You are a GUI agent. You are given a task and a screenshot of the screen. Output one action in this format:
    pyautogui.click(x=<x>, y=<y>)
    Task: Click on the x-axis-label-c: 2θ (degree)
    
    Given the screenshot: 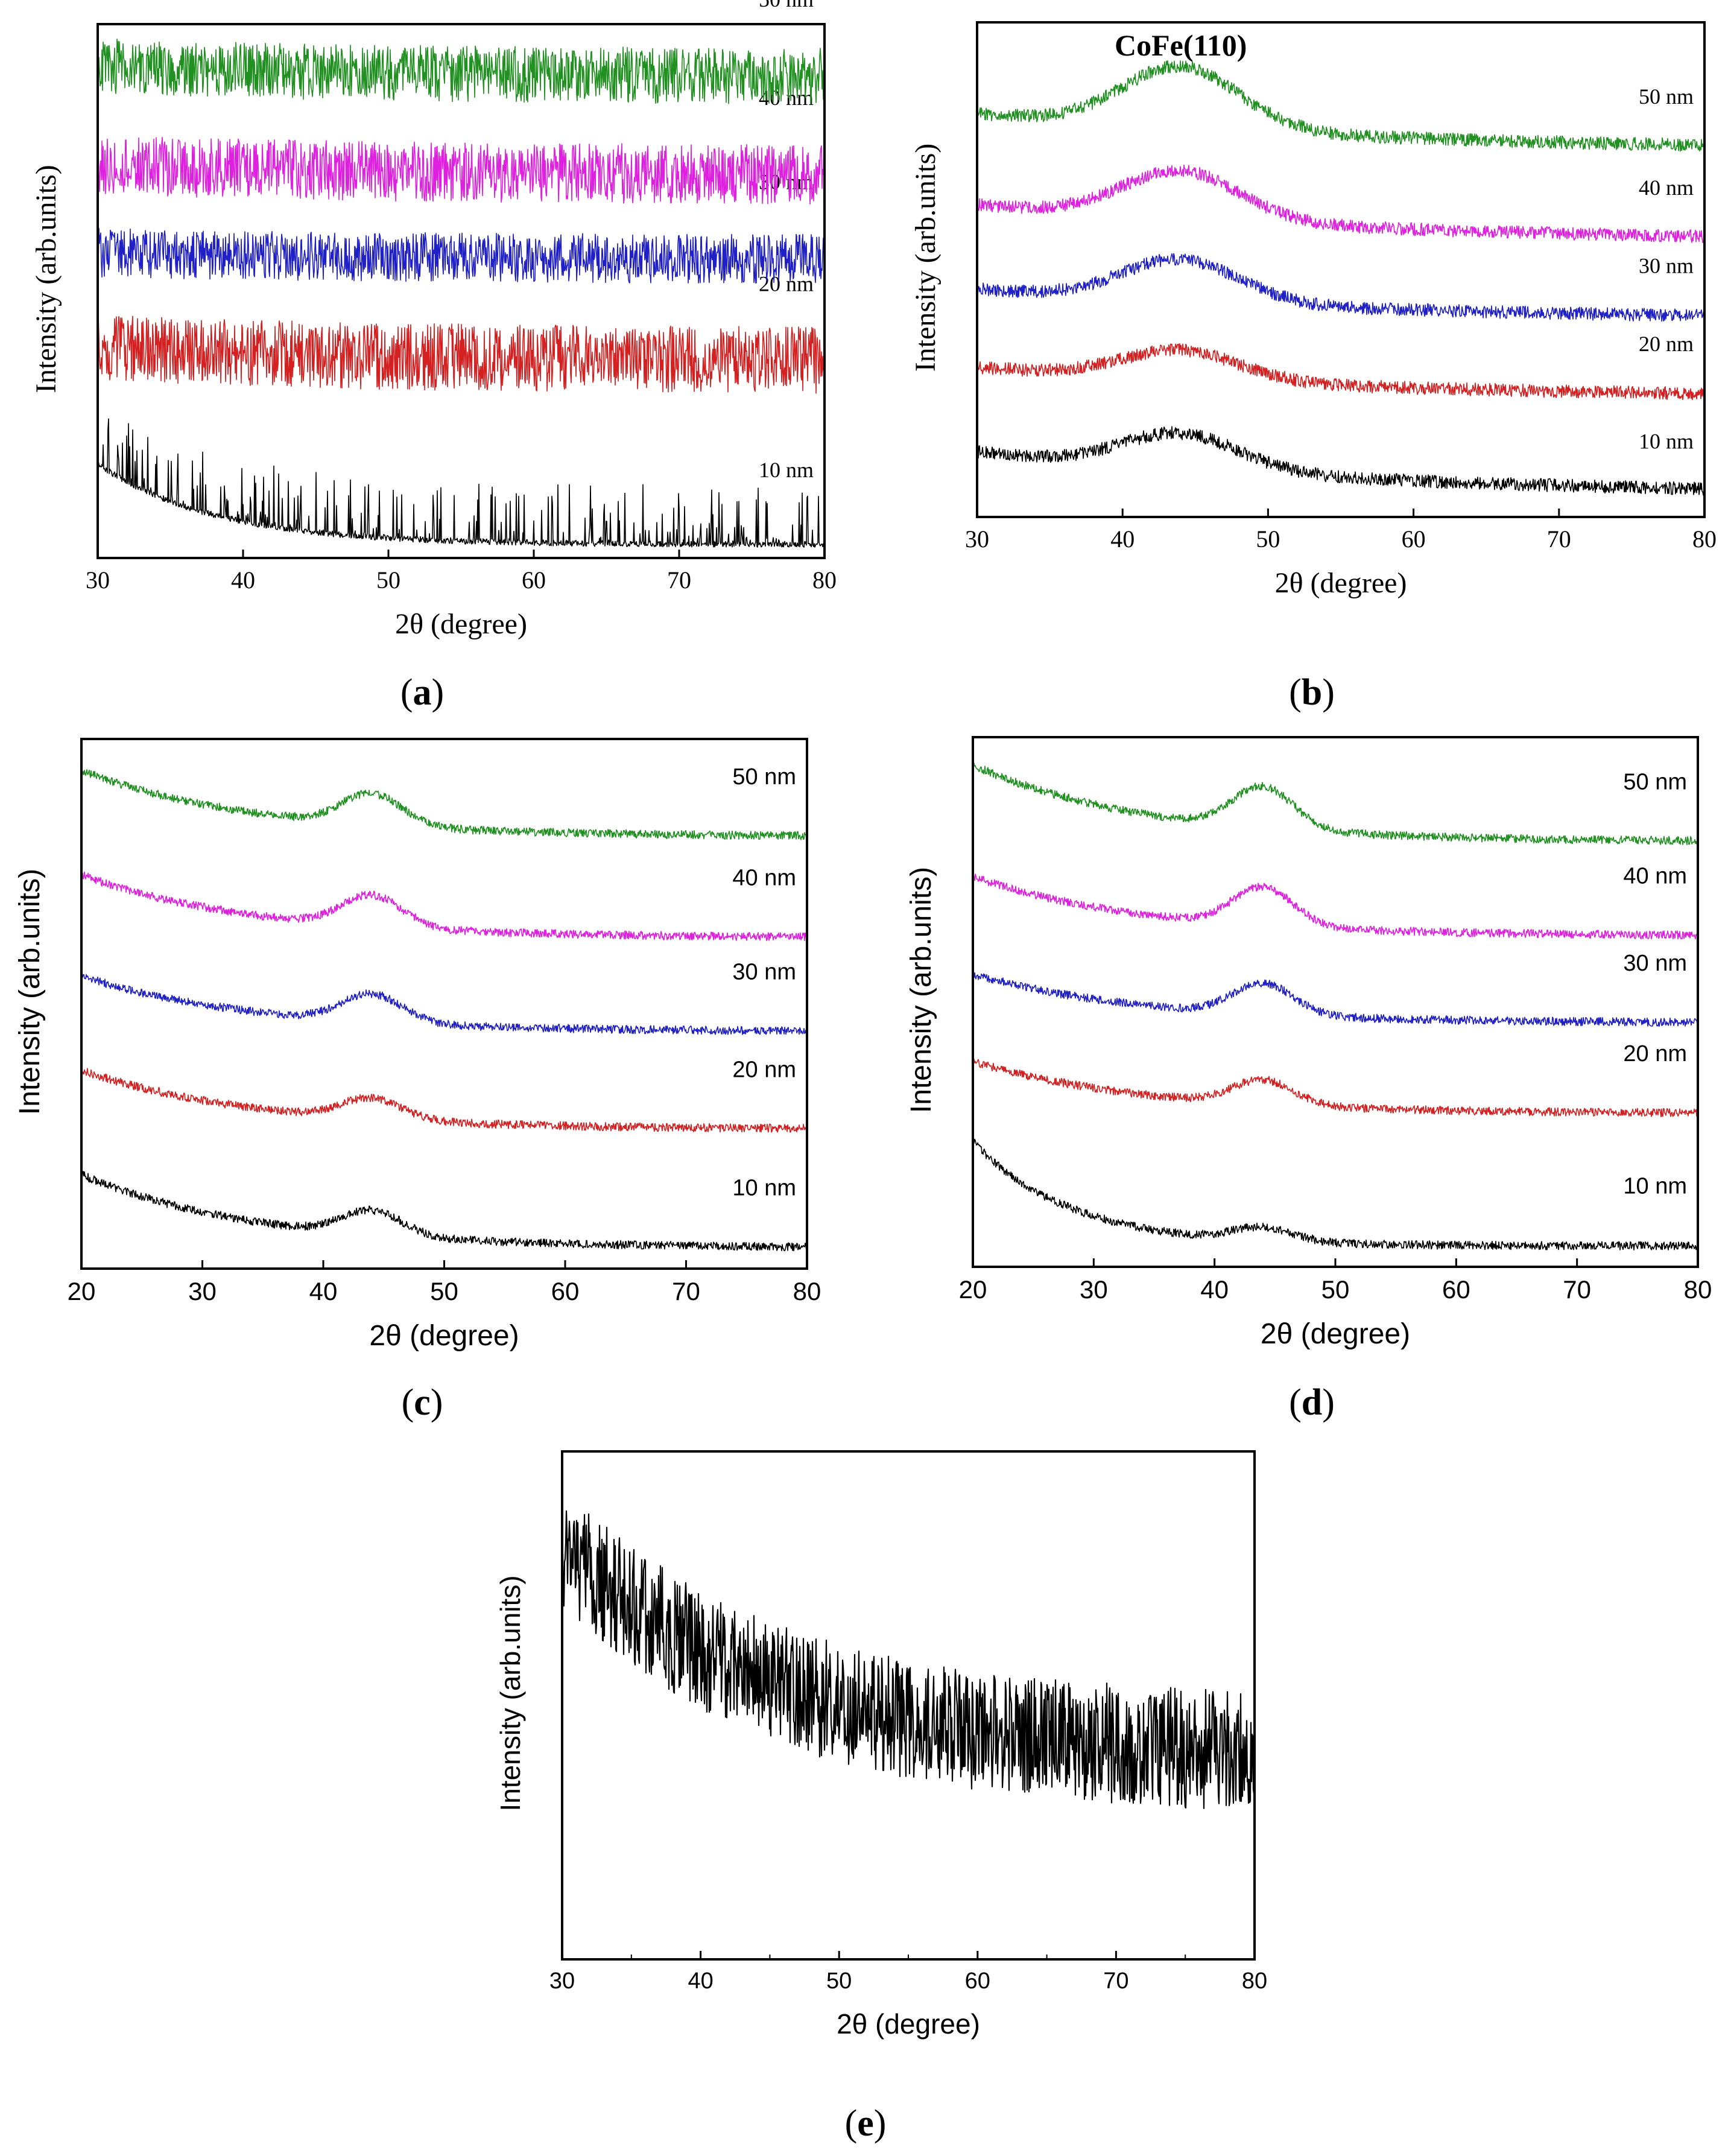 What is the action you would take?
    pyautogui.click(x=444, y=1336)
    